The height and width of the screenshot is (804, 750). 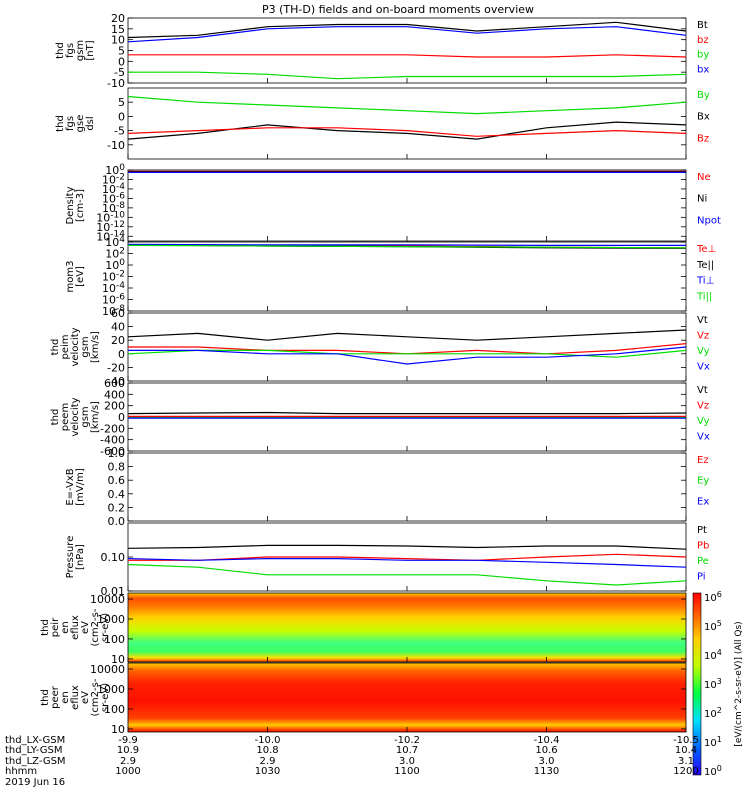 I want to click on y-axis-label: eV, so click(x=85, y=627).